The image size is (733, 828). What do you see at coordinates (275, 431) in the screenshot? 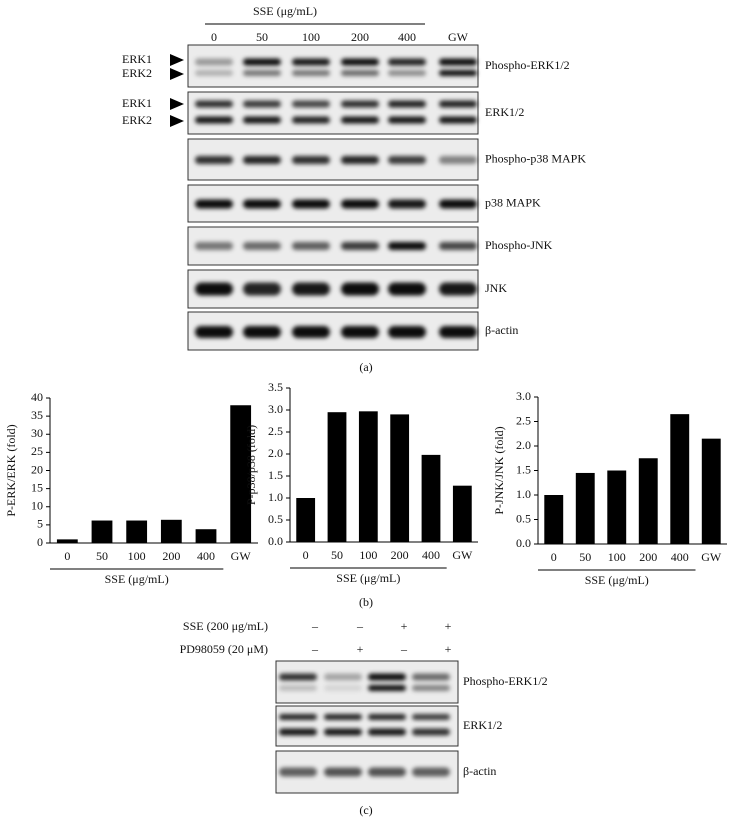
I see `y-tick-label: 2.5` at bounding box center [275, 431].